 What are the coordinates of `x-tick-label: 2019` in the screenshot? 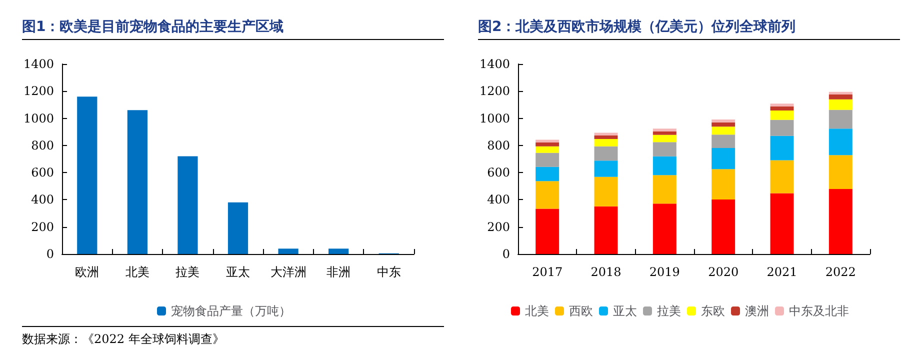 It's located at (664, 272).